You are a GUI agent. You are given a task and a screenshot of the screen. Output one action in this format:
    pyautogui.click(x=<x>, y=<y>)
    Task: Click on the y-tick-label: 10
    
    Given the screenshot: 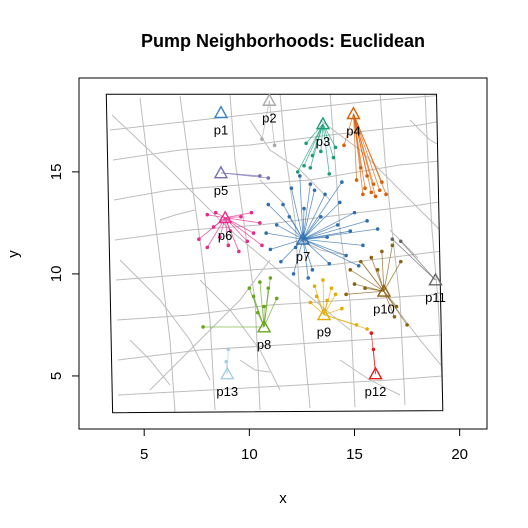 What is the action you would take?
    pyautogui.click(x=56, y=274)
    